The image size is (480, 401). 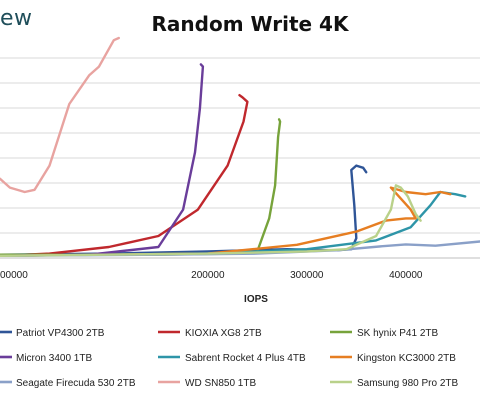 I want to click on site-logo-text: ew, so click(x=16, y=18).